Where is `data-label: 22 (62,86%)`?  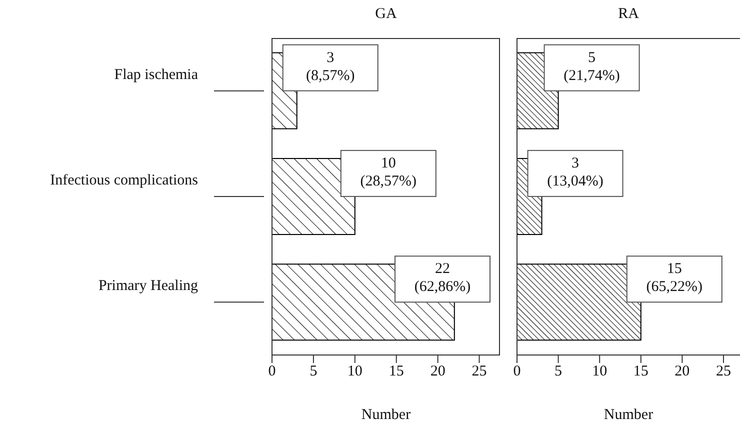 data-label: 22 (62,86%) is located at coordinates (442, 278).